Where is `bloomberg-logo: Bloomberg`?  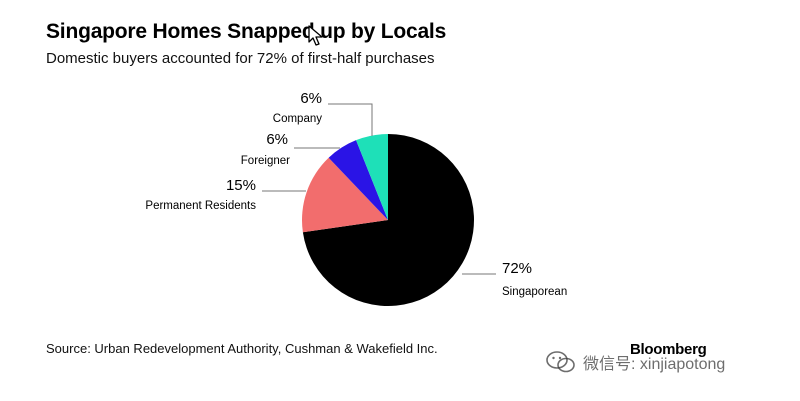 bloomberg-logo: Bloomberg is located at coordinates (668, 349).